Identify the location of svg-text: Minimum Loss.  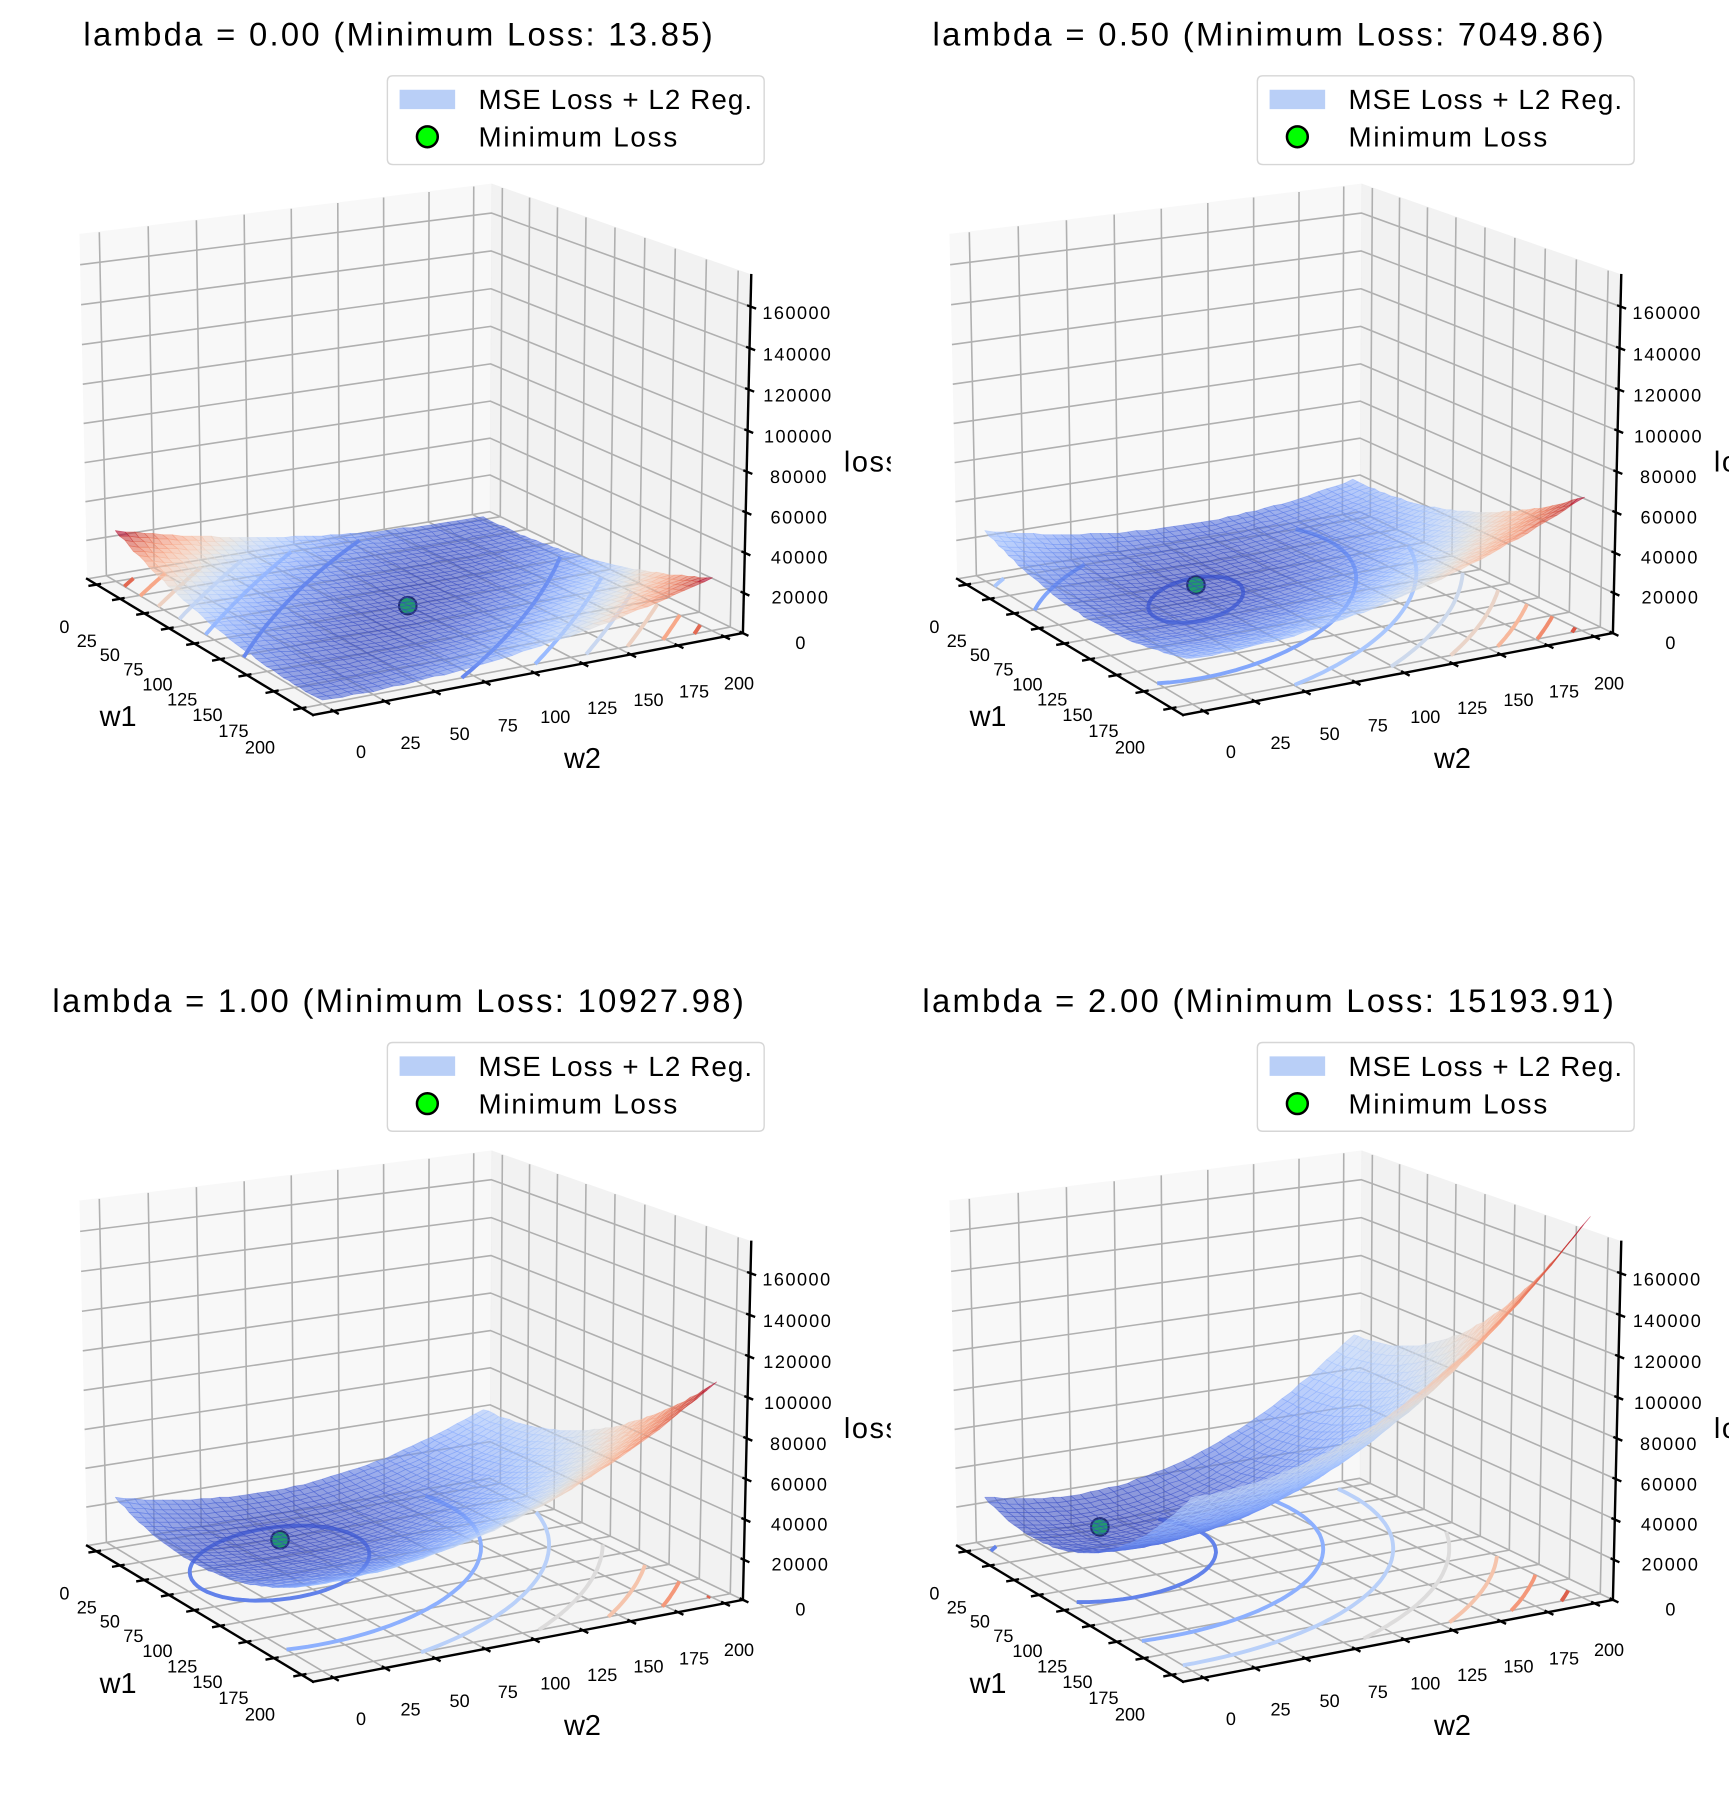
(577, 1105).